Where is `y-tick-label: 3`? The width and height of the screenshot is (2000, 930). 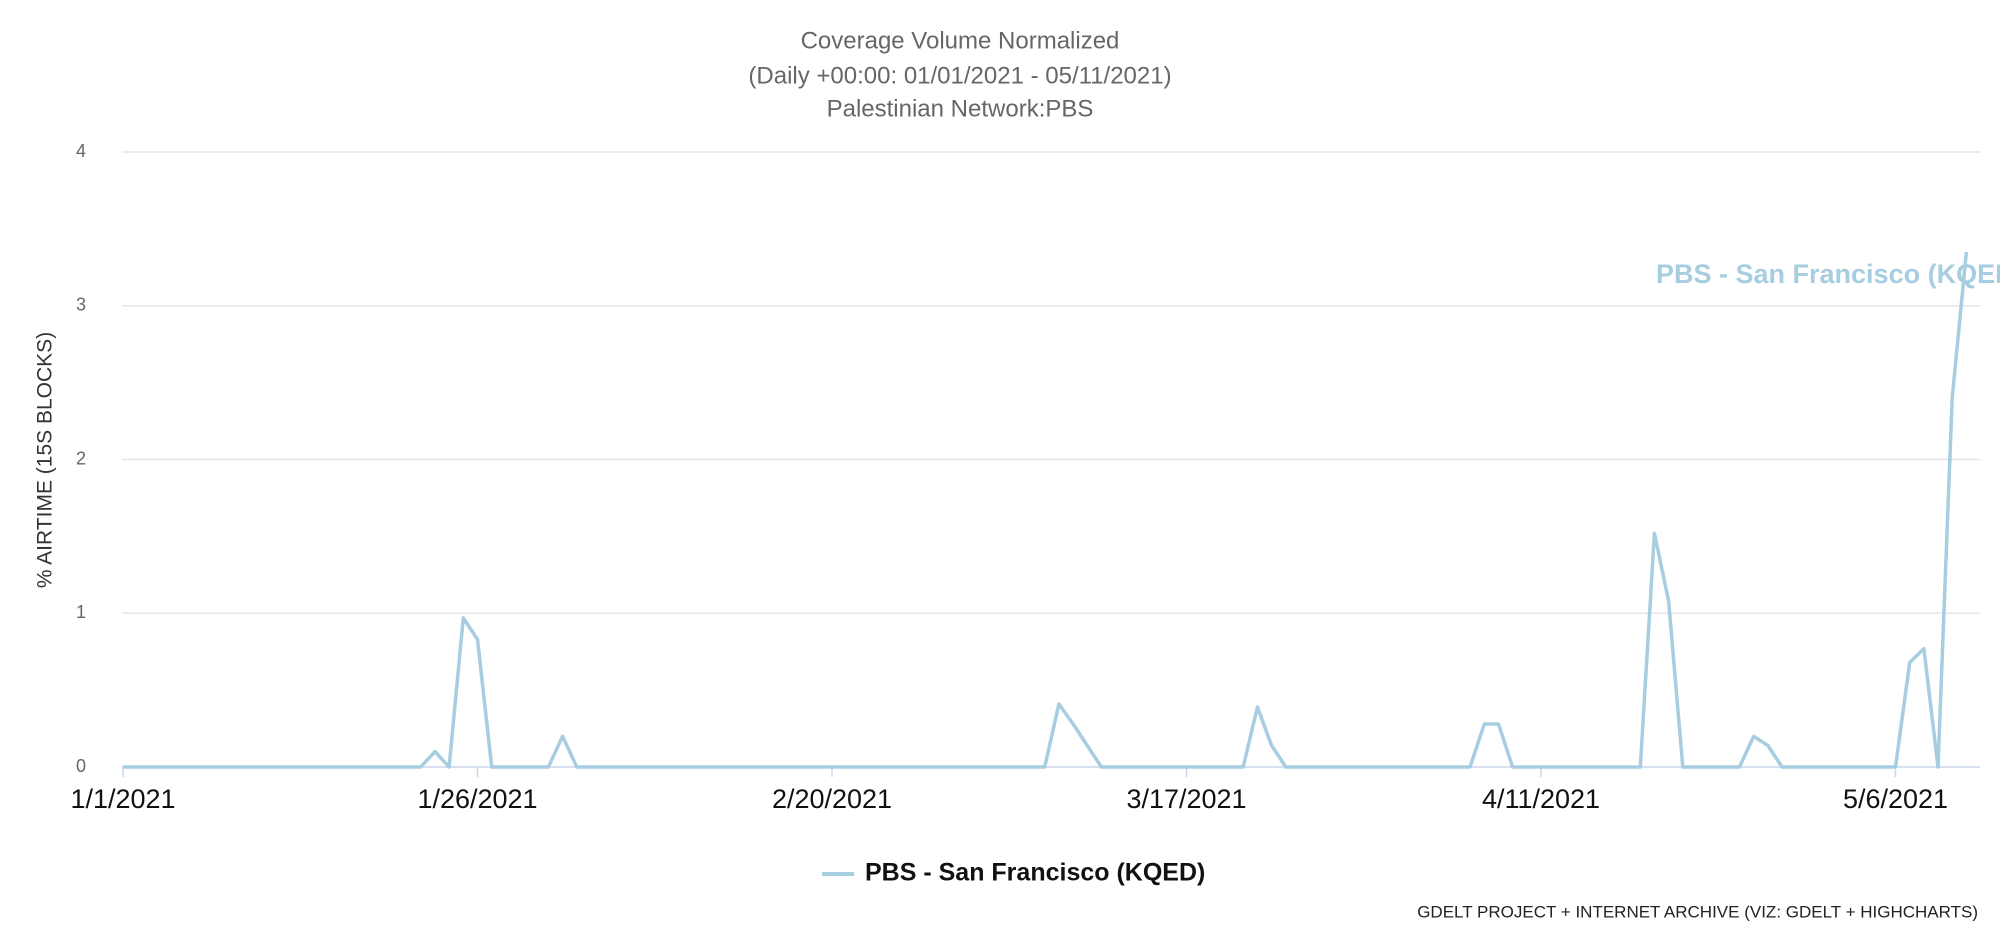
y-tick-label: 3 is located at coordinates (81, 305).